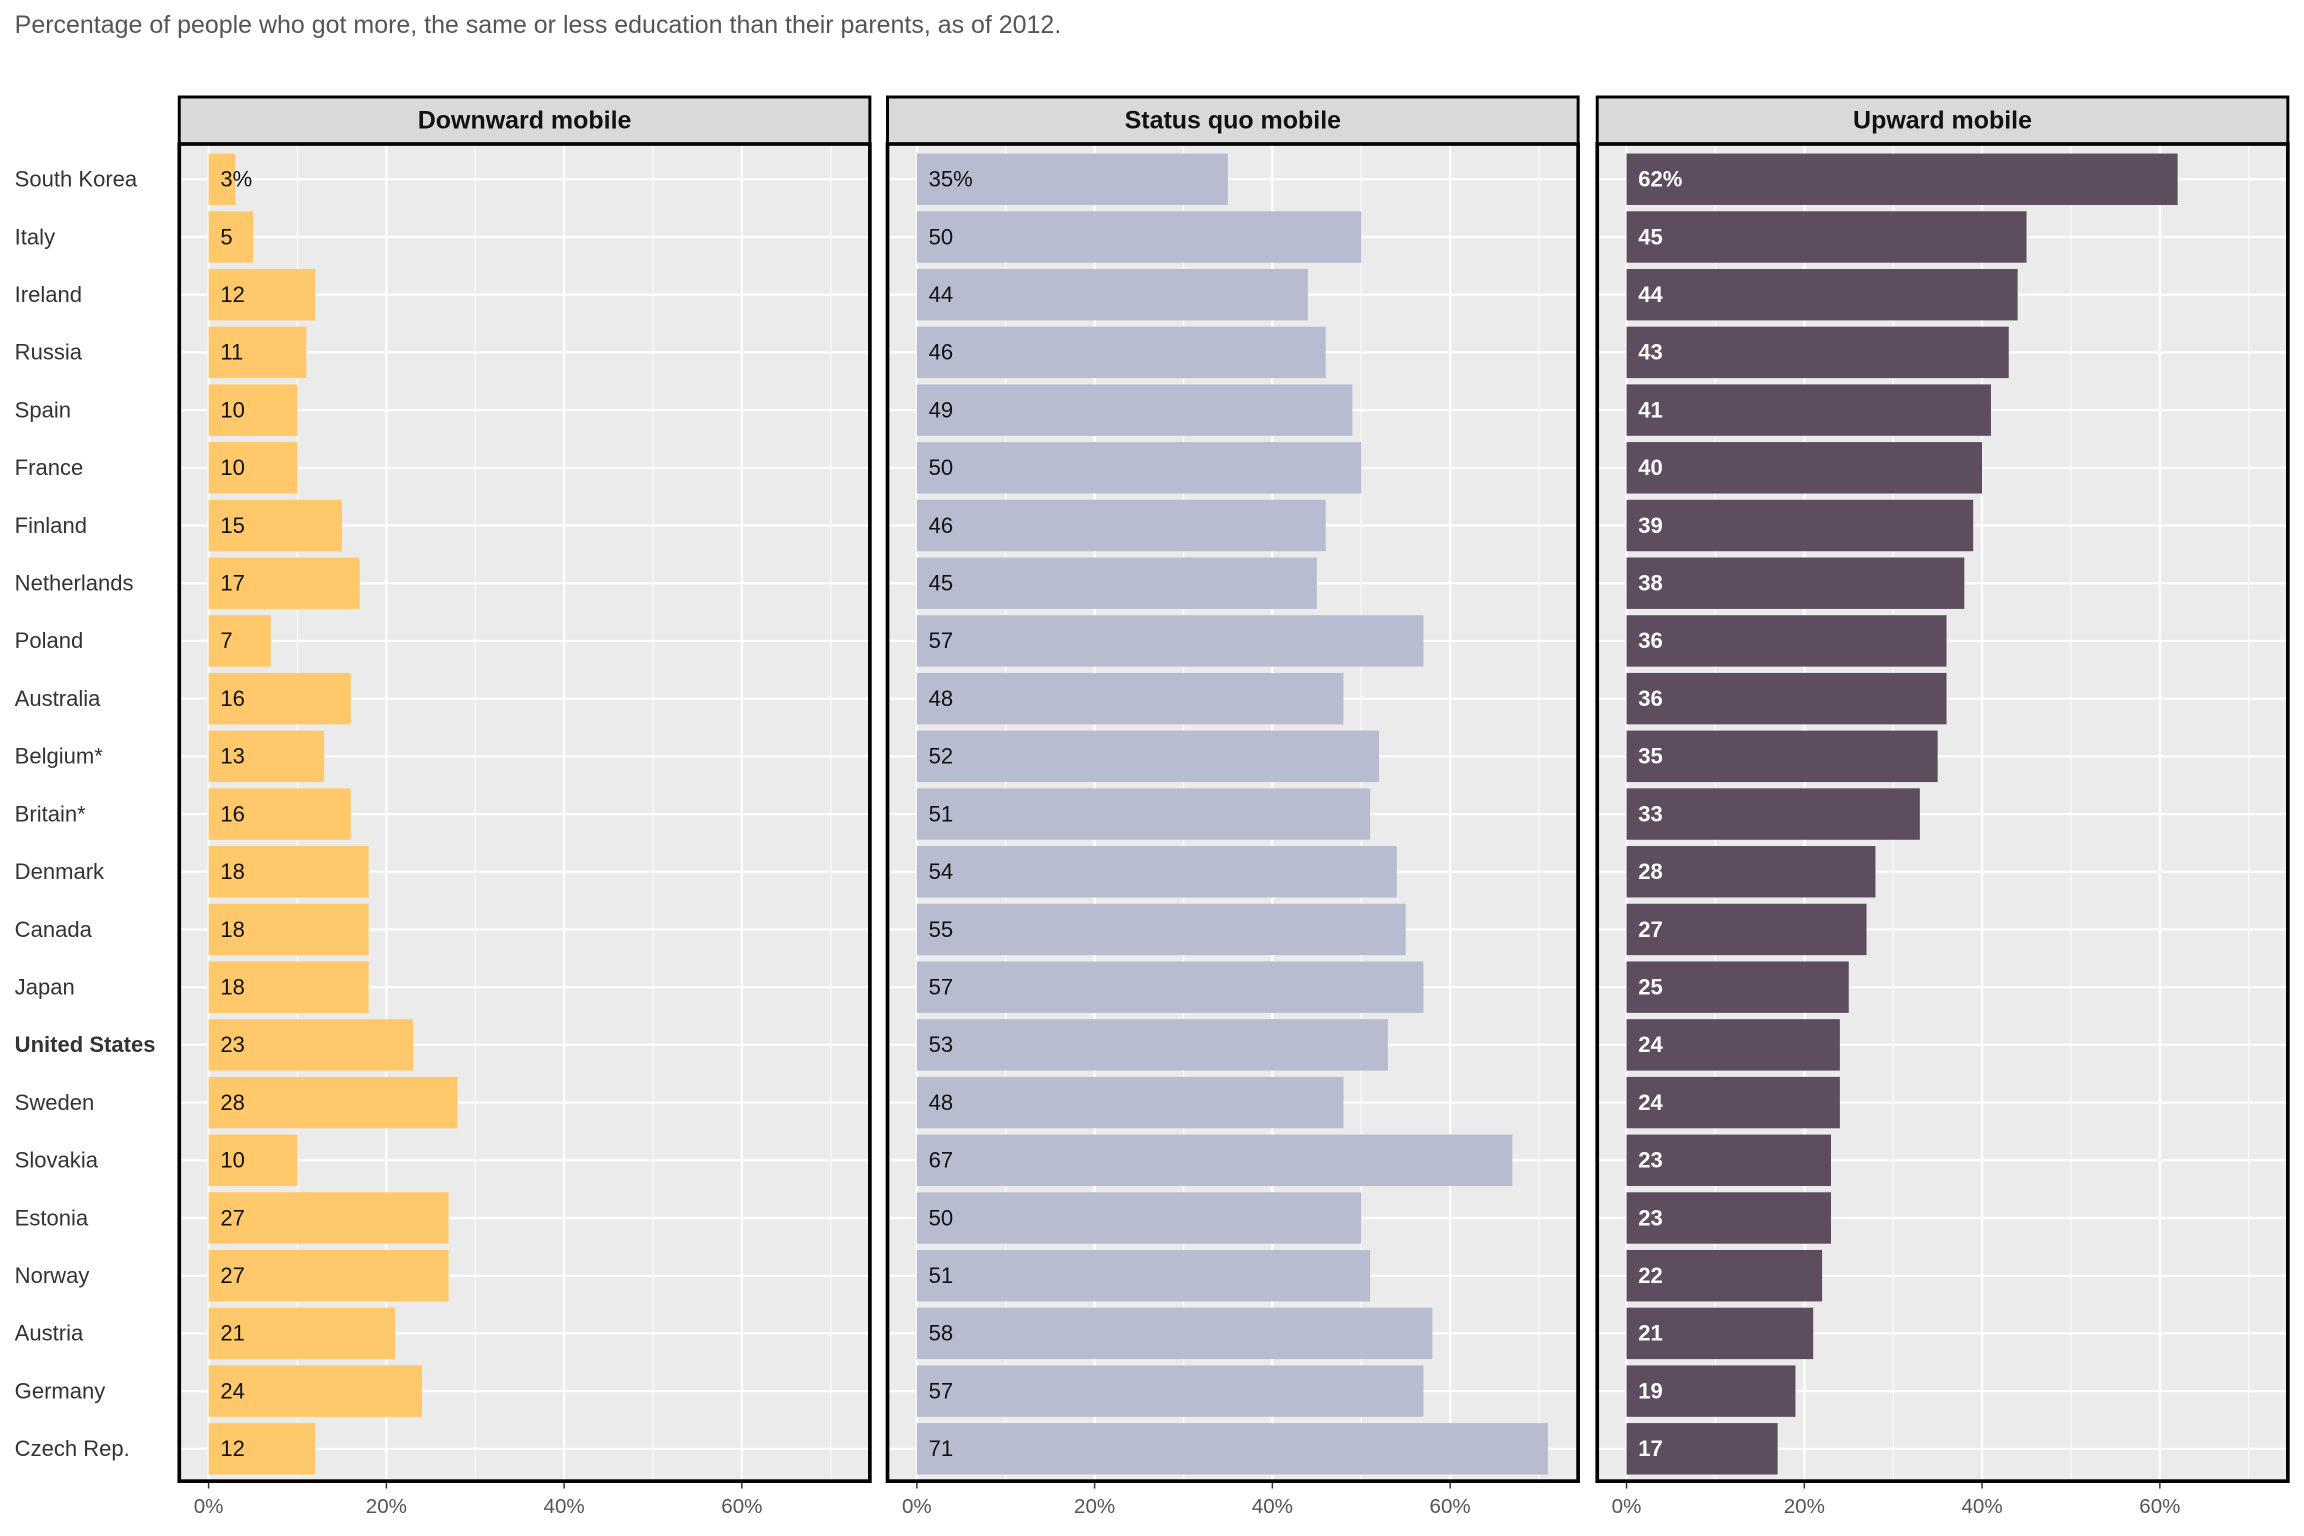  Describe the element at coordinates (54, 929) in the screenshot. I see `category-label: Canada` at that location.